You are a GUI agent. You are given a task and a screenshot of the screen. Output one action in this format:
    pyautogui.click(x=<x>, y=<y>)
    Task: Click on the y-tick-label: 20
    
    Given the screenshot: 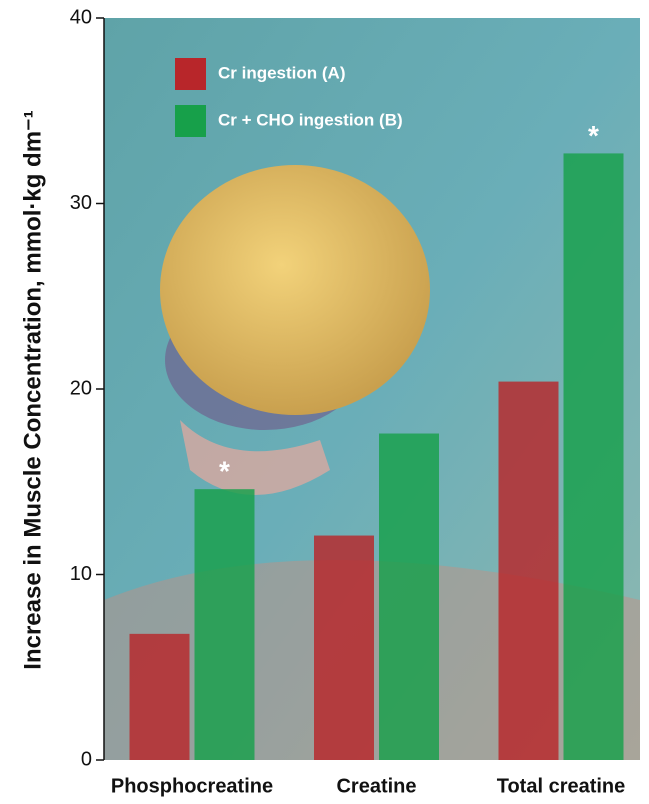 What is the action you would take?
    pyautogui.click(x=81, y=388)
    